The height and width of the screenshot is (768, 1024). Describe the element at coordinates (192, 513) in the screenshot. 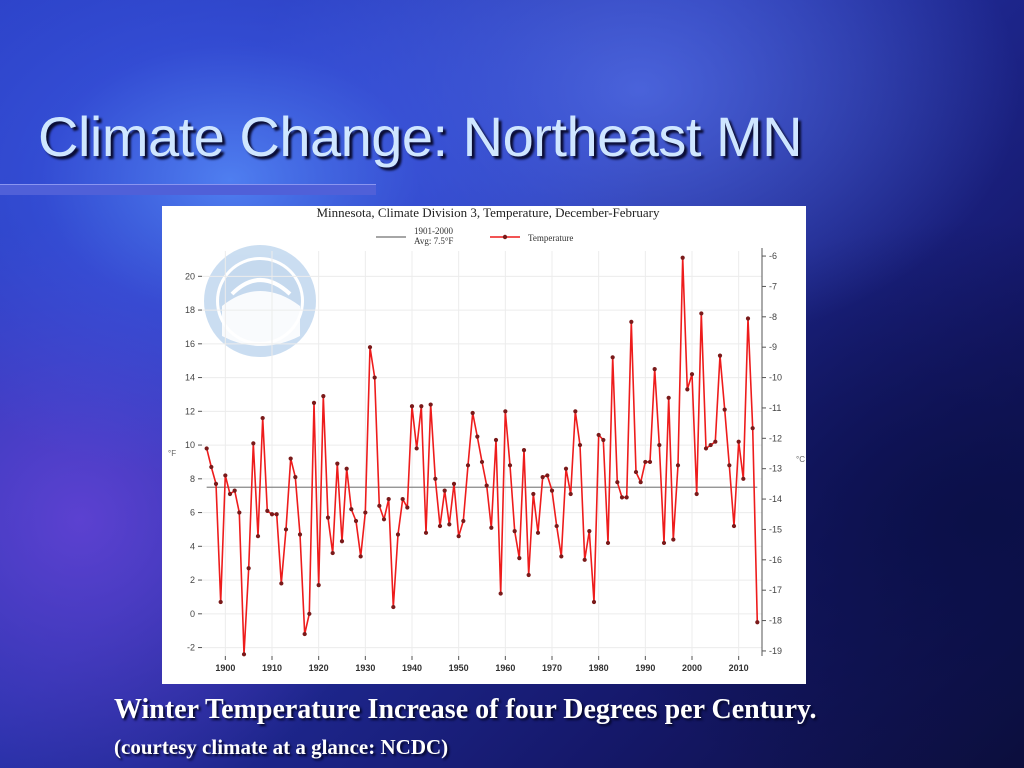

I see `y-tick-label: 6` at that location.